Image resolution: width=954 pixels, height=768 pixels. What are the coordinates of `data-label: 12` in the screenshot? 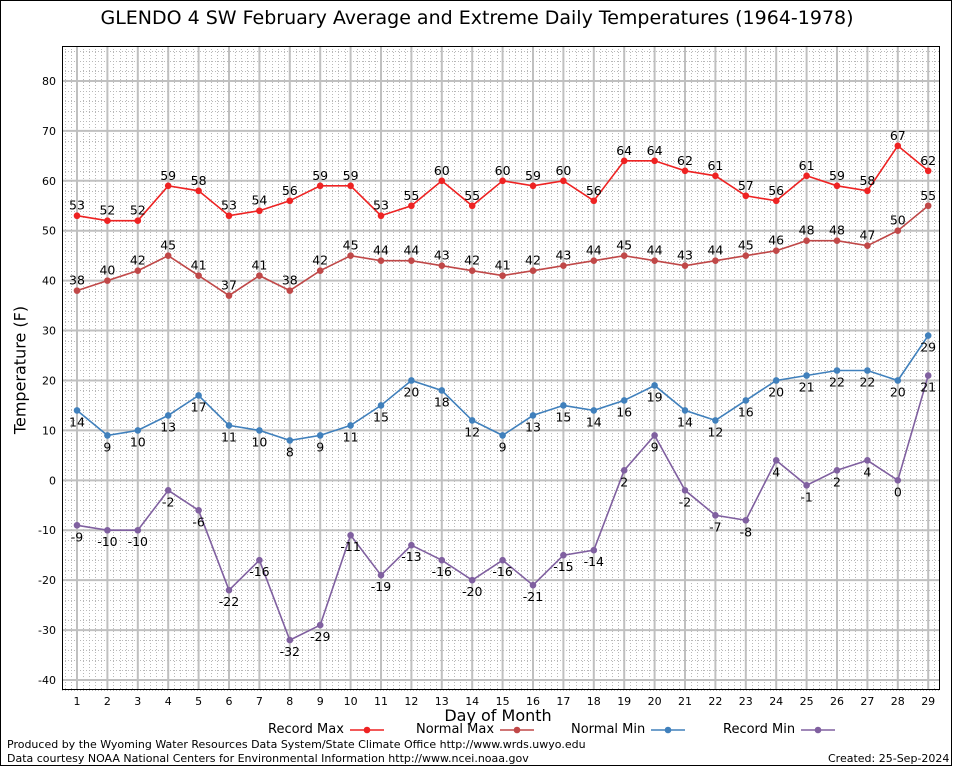 It's located at (472, 431).